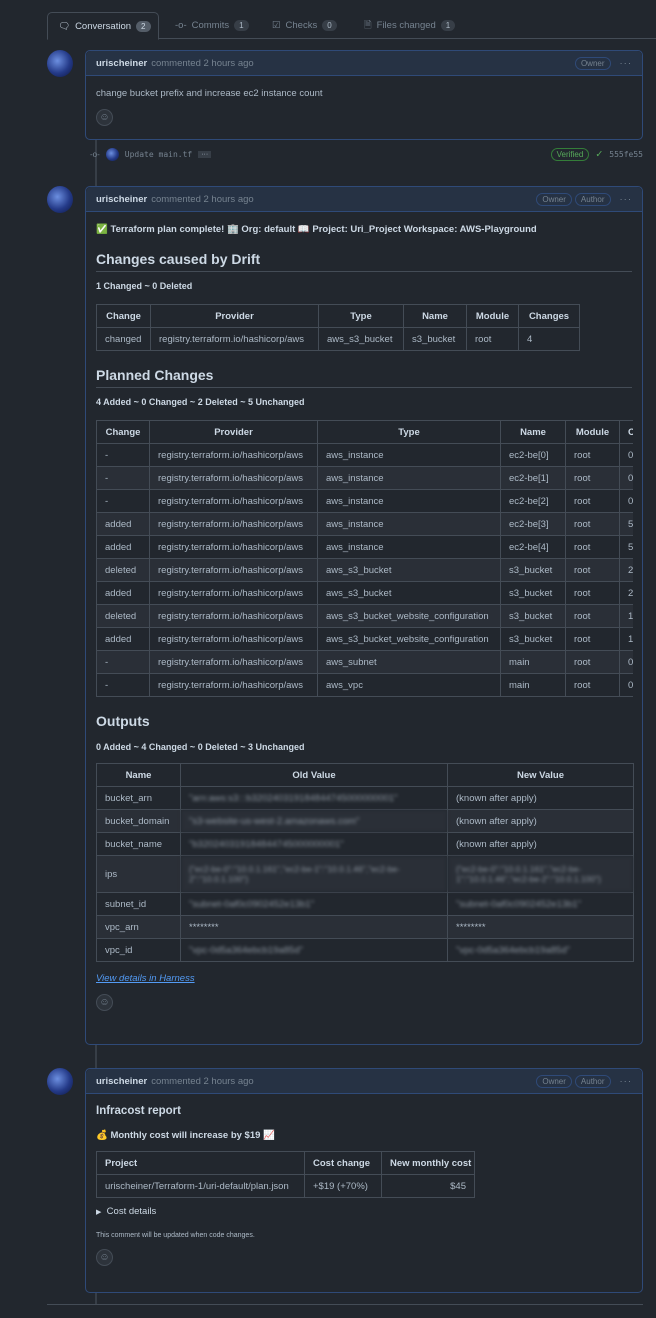 The width and height of the screenshot is (656, 1318). Describe the element at coordinates (202, 63) in the screenshot. I see `comment-meta: commented 2 hours ago` at that location.